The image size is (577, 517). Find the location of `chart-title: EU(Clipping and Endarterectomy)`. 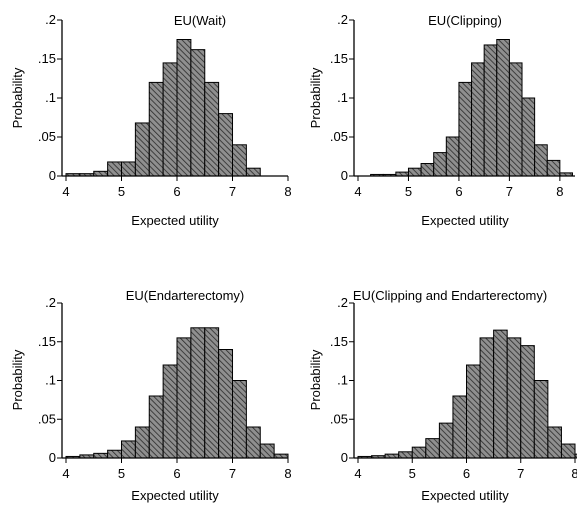

chart-title: EU(Clipping and Endarterectomy) is located at coordinates (450, 295).